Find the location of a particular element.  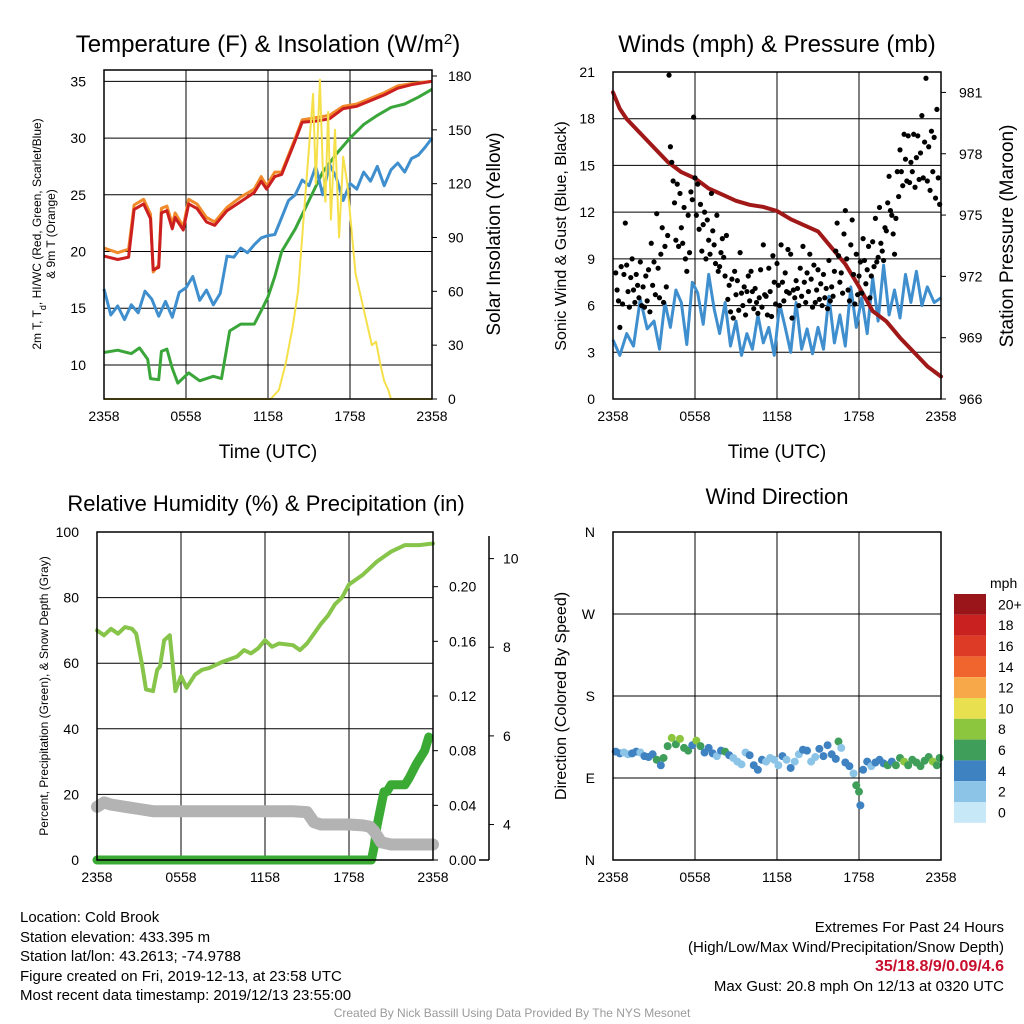

y-axis-title-line2: & 9m T (Orange) is located at coordinates (51, 234).